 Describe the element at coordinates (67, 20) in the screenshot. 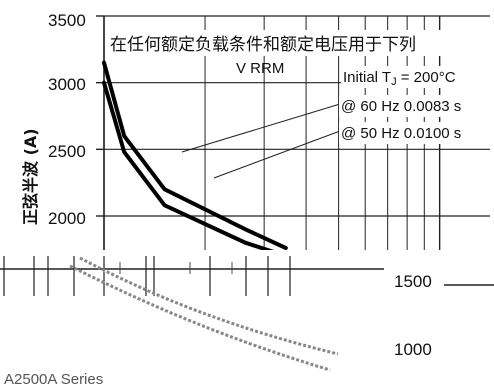

I see `y-tick-3500: 3500` at that location.